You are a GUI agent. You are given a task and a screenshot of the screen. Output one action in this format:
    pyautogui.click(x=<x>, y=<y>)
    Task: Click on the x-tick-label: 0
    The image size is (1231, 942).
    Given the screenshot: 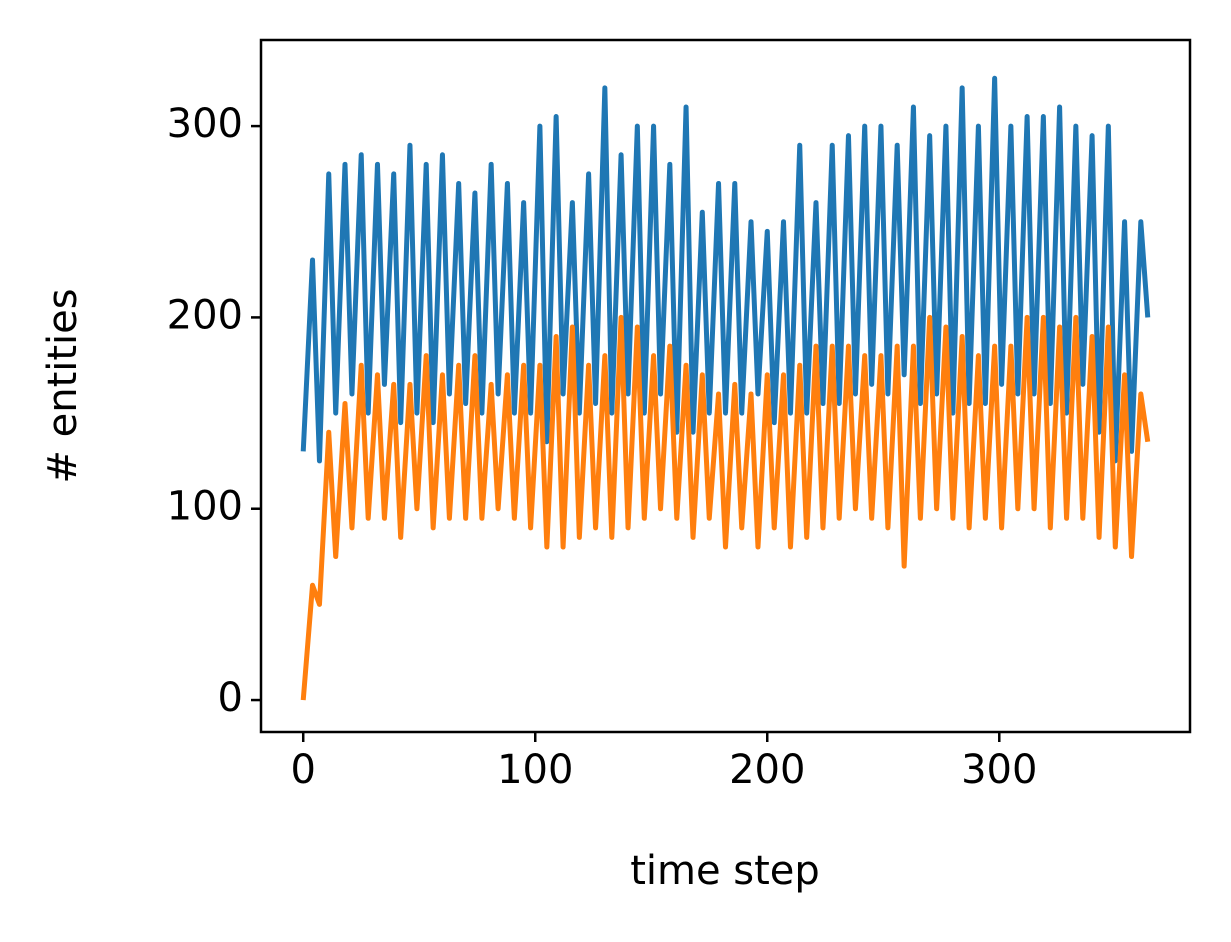 What is the action you would take?
    pyautogui.click(x=303, y=770)
    